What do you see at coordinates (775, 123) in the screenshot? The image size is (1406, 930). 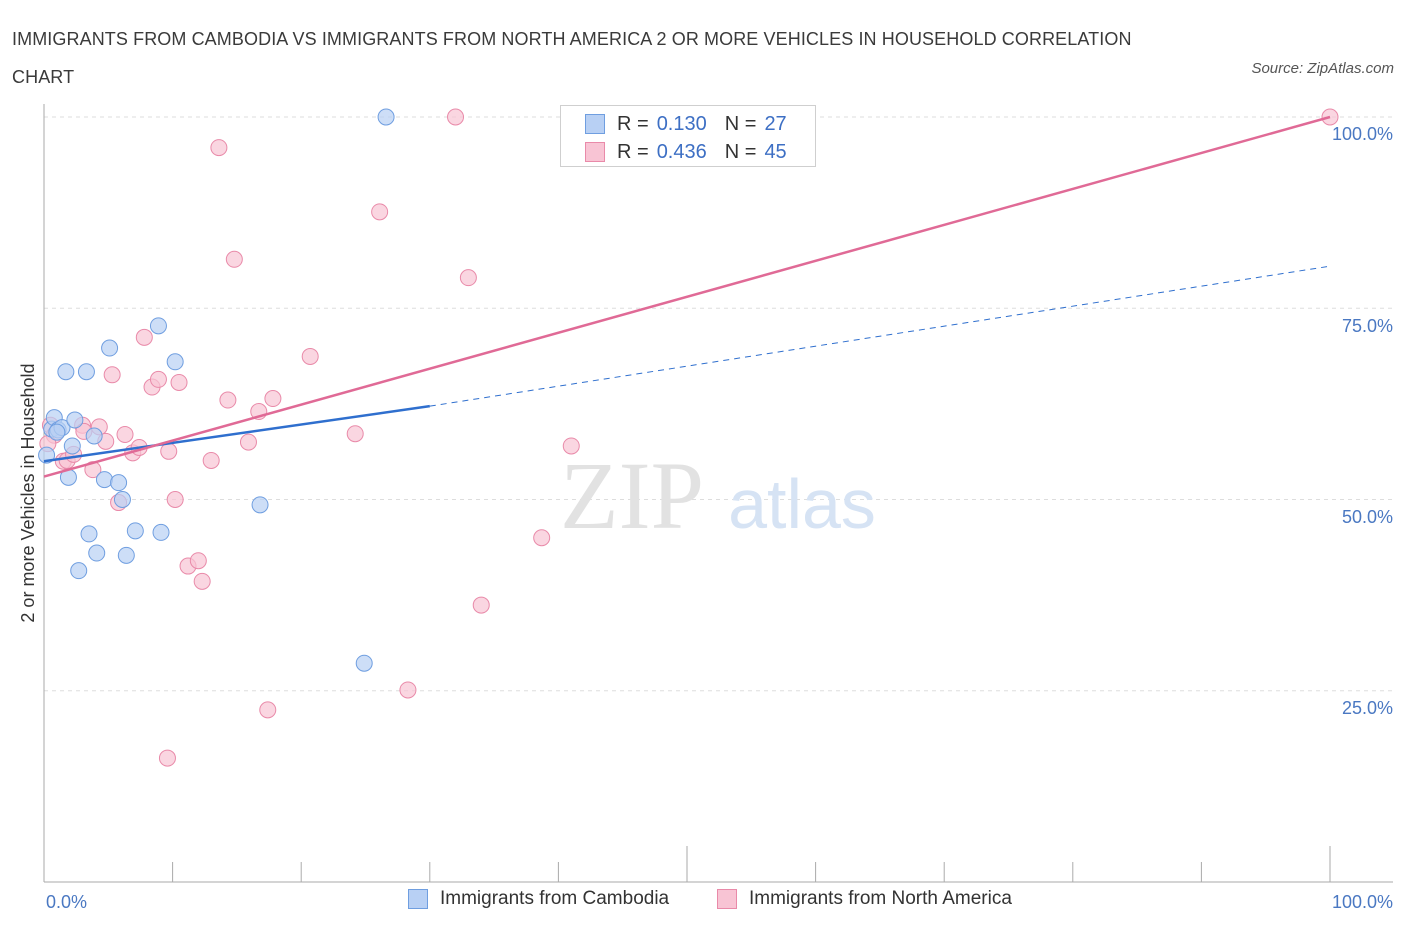 I see `cambodia-n-value: 27` at bounding box center [775, 123].